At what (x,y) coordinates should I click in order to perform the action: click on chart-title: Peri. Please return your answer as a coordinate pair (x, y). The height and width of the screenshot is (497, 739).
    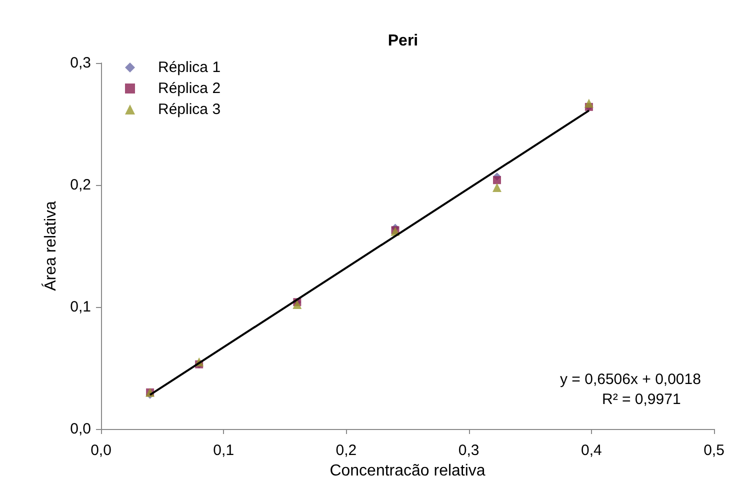
    Looking at the image, I should click on (403, 41).